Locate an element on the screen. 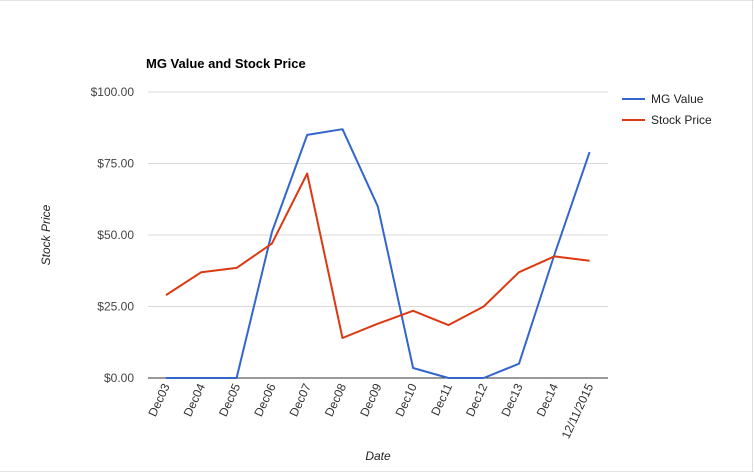  x-tick-label: Dec09 is located at coordinates (370, 400).